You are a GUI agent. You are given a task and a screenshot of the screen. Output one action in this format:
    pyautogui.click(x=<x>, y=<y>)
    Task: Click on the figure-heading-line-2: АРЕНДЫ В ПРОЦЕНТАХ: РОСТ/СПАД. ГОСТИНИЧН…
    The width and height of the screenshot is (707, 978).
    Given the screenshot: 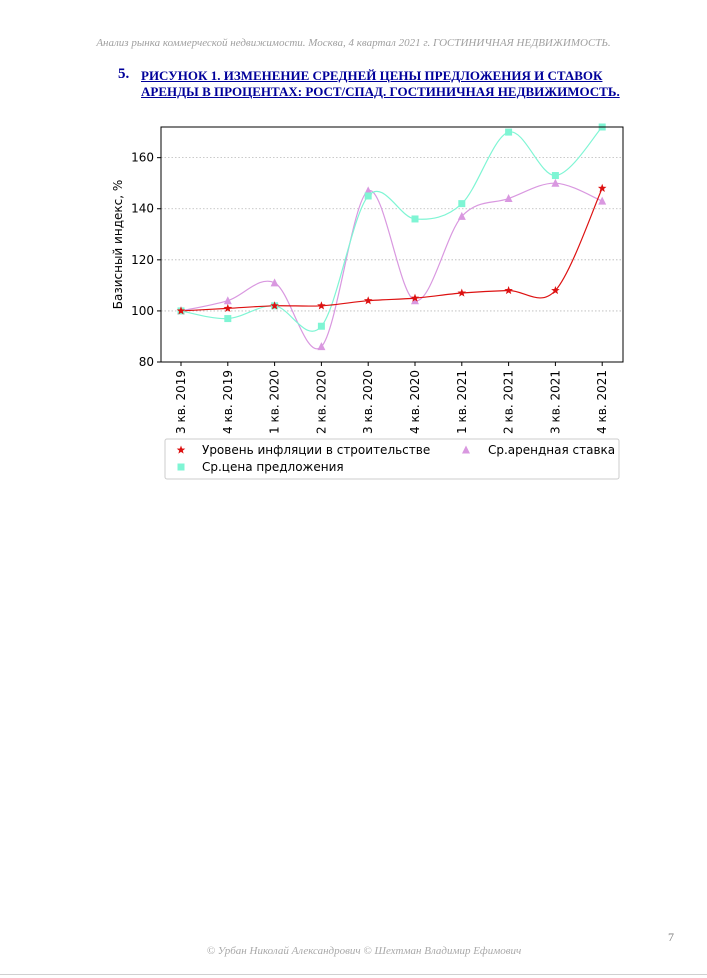 What is the action you would take?
    pyautogui.click(x=380, y=91)
    